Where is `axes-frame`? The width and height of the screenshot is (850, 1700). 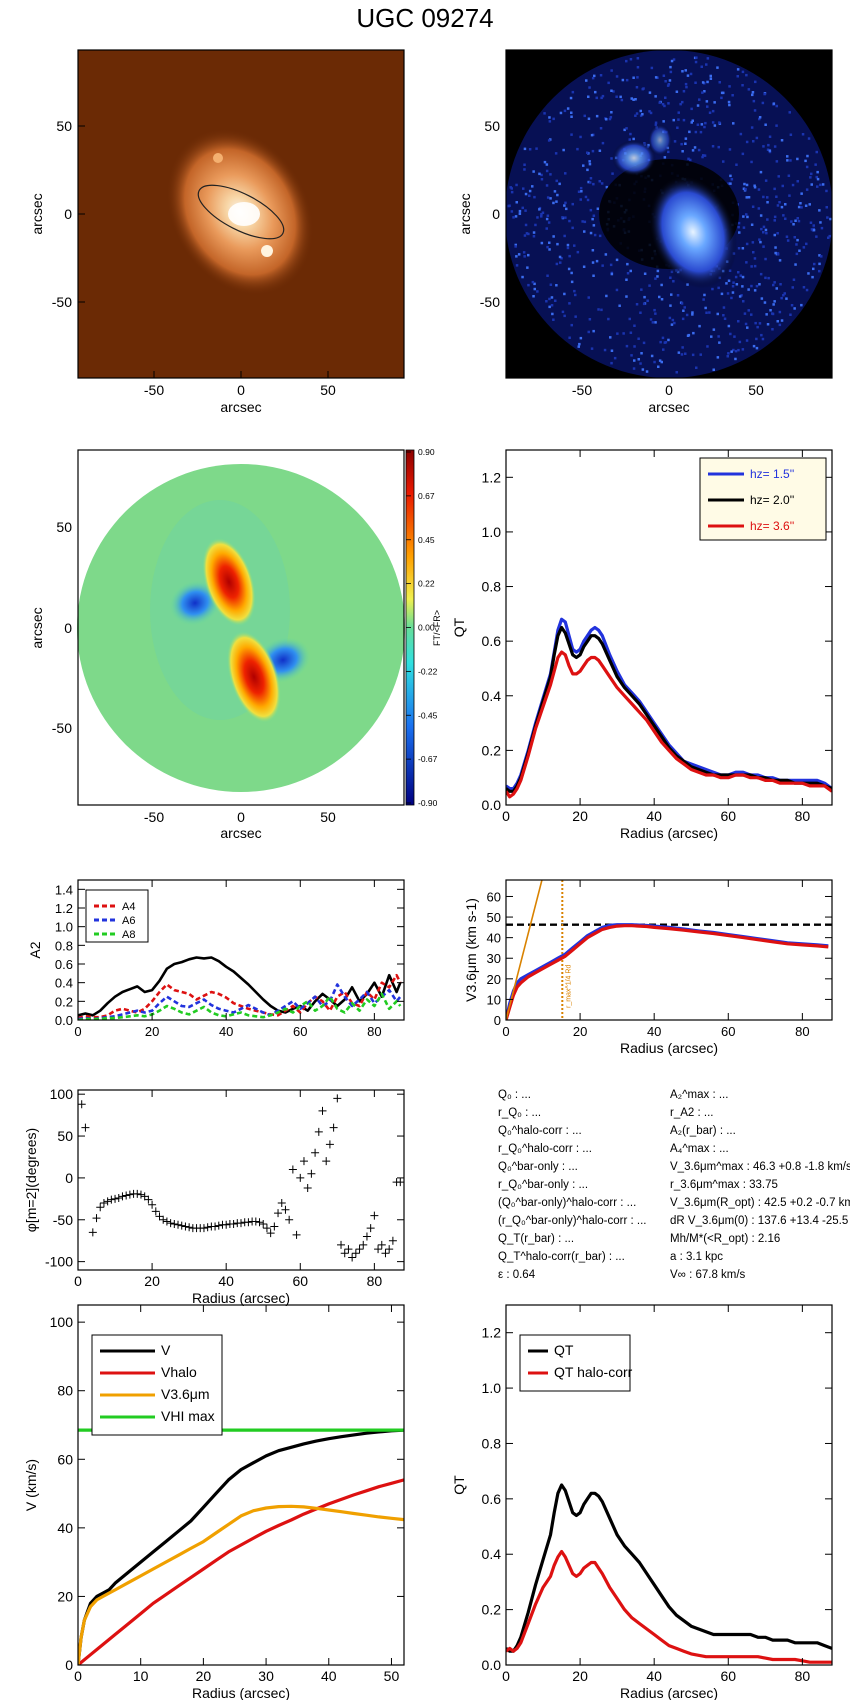
axes-frame is located at coordinates (241, 1485).